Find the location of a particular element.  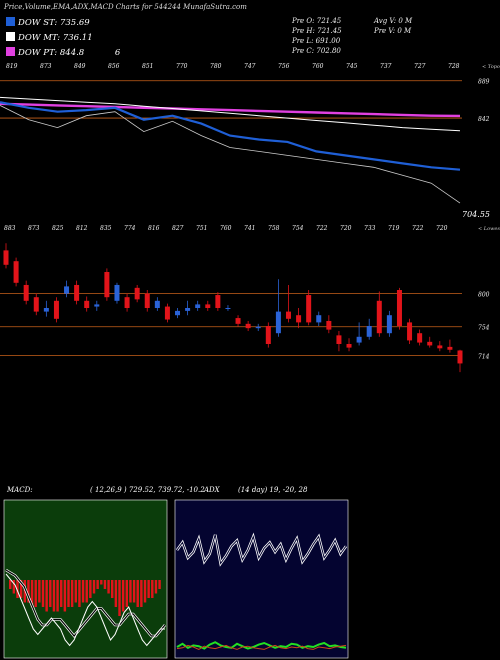

price-top-label: 754 is located at coordinates (298, 228).